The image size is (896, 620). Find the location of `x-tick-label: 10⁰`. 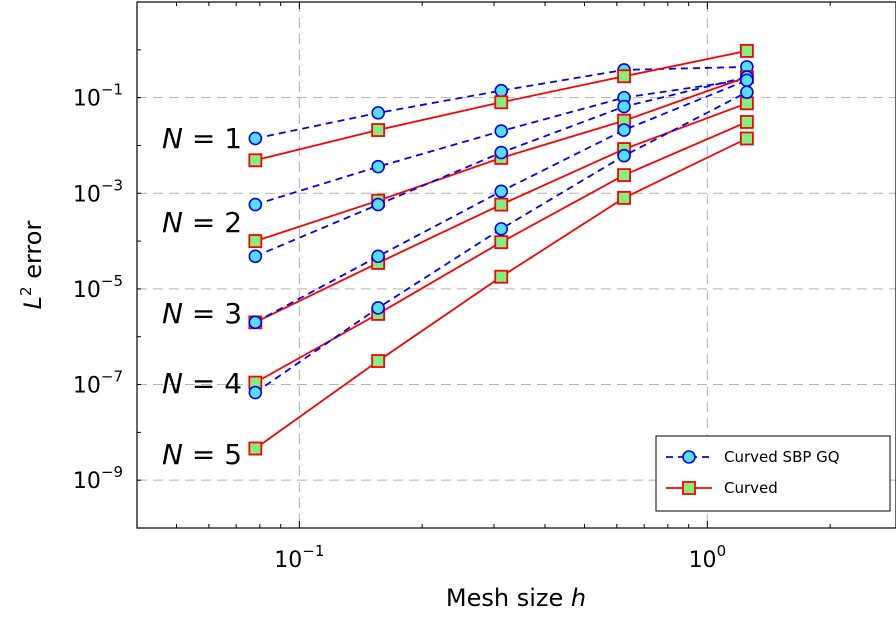

x-tick-label: 10⁰ is located at coordinates (708, 557).